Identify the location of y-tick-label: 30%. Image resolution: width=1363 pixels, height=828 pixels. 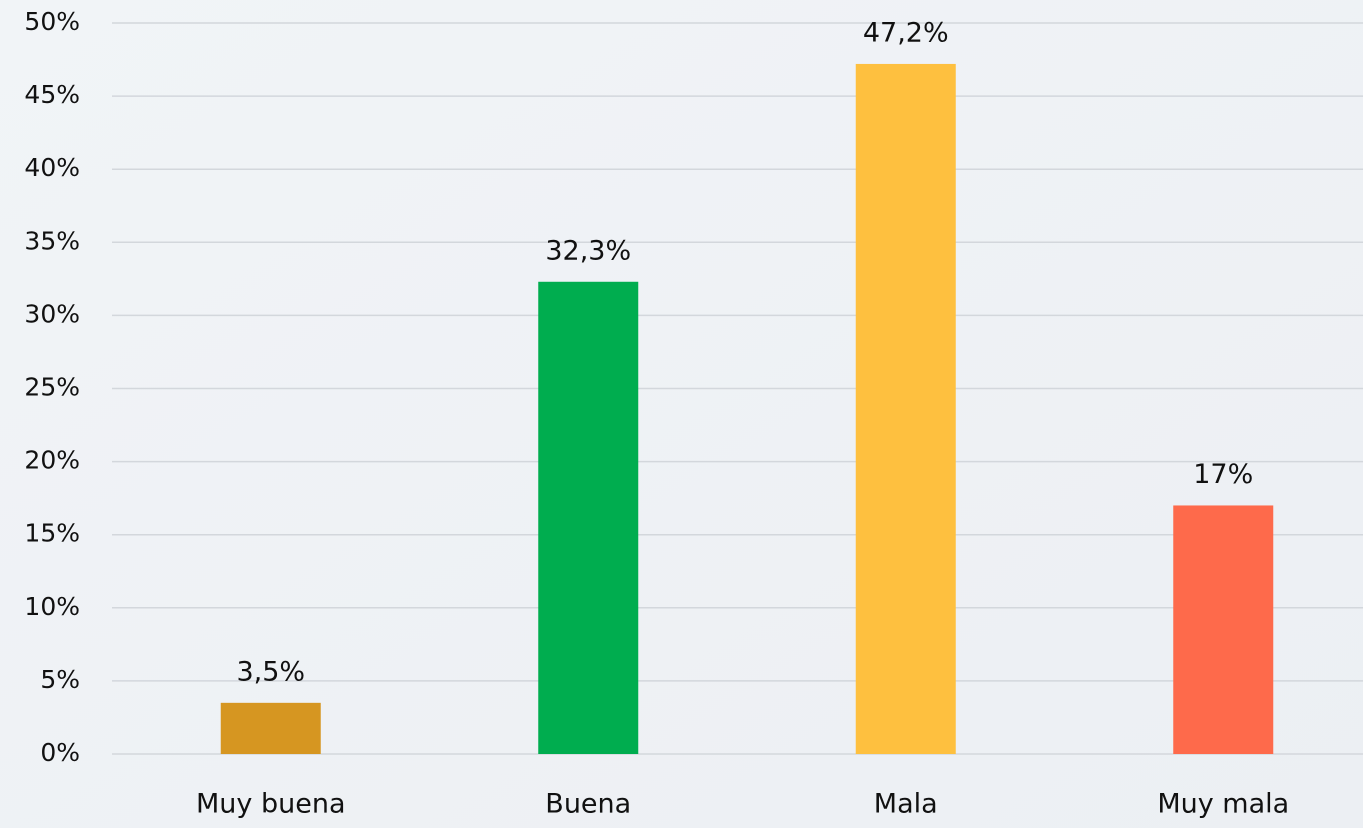
(52, 313).